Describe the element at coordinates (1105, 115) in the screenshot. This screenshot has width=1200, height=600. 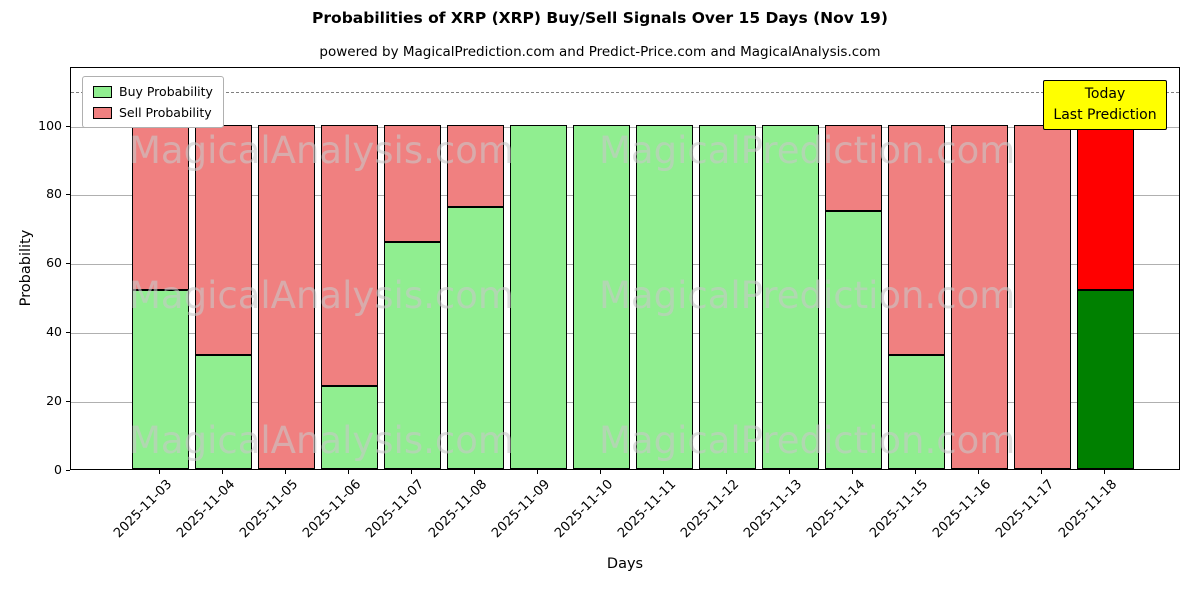
I see `today-annotation-line2: Last Prediction` at that location.